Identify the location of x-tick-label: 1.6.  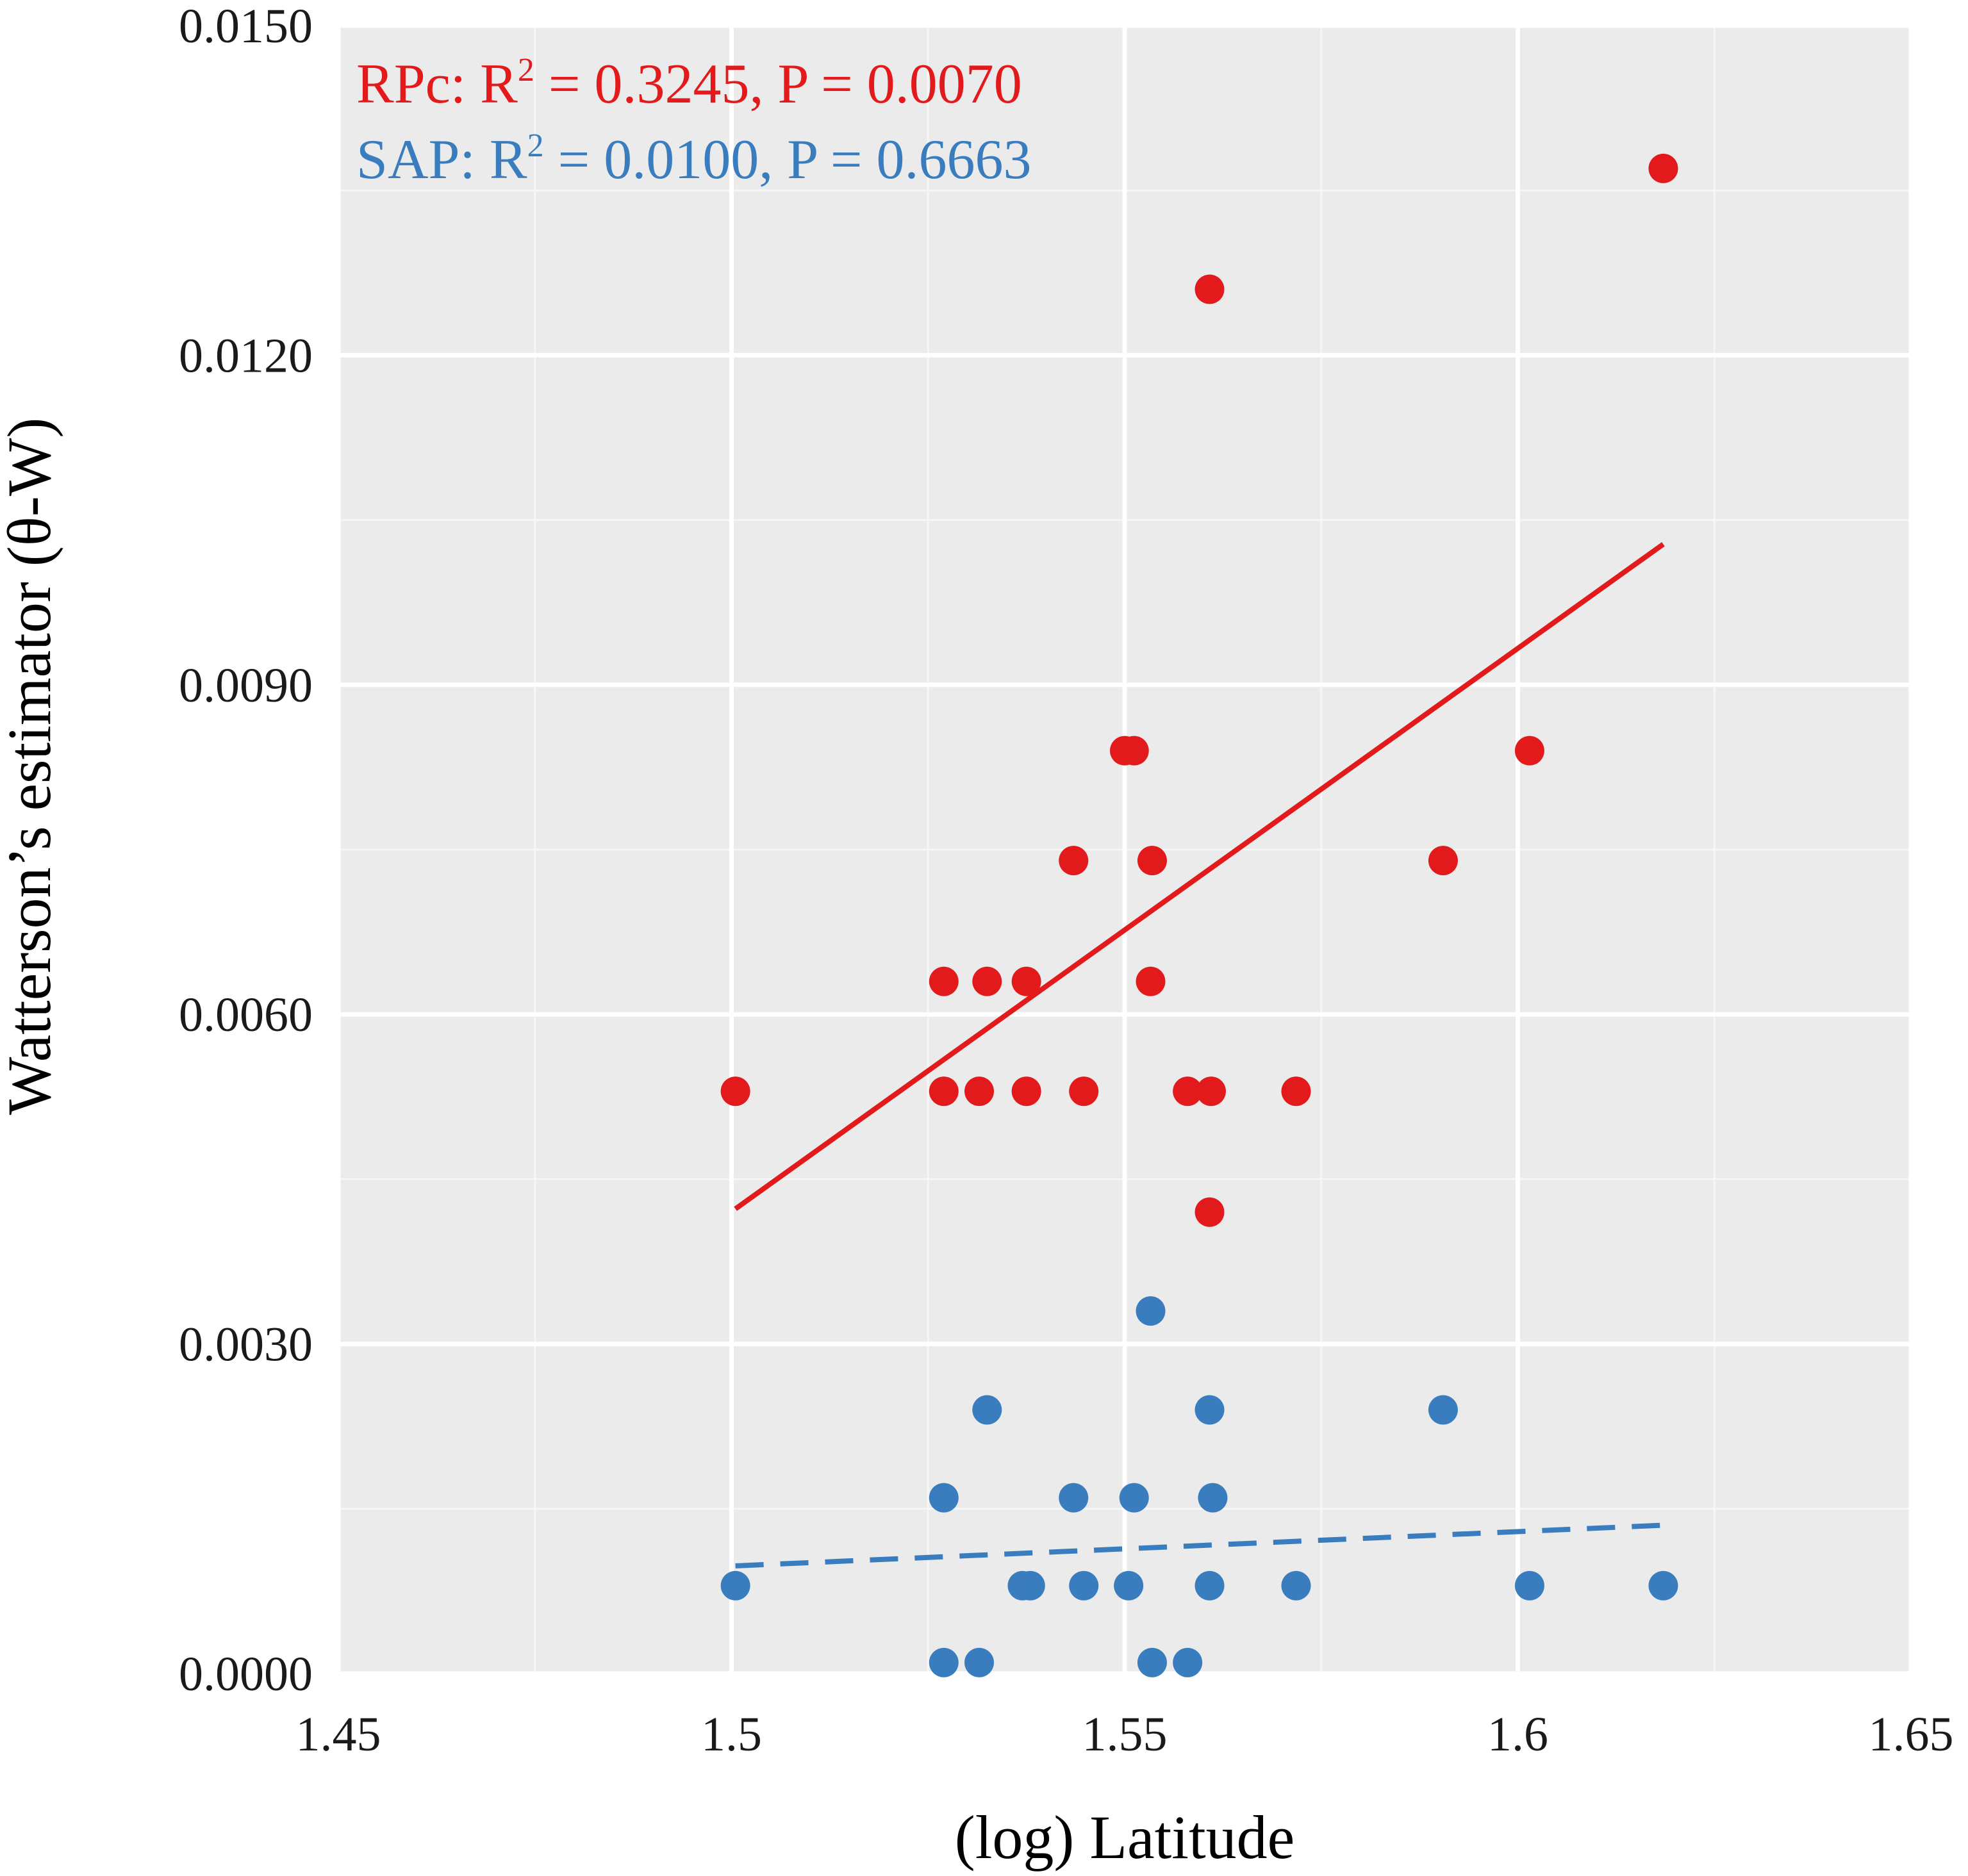
(1517, 1734).